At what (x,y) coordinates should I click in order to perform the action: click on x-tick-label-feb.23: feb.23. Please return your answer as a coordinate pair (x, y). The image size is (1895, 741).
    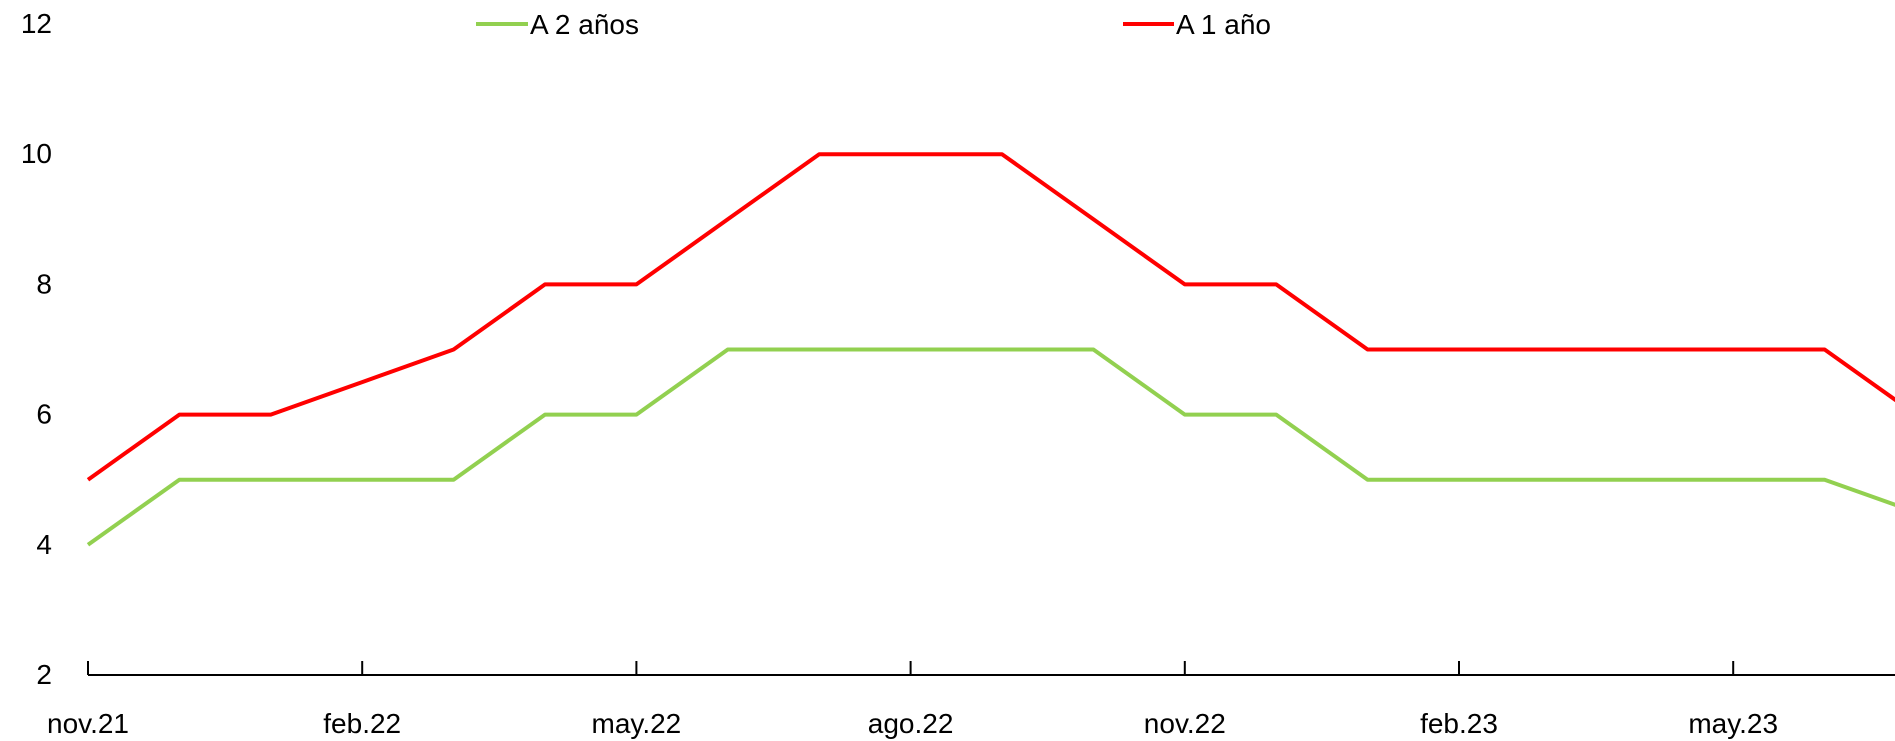
    Looking at the image, I should click on (1459, 723).